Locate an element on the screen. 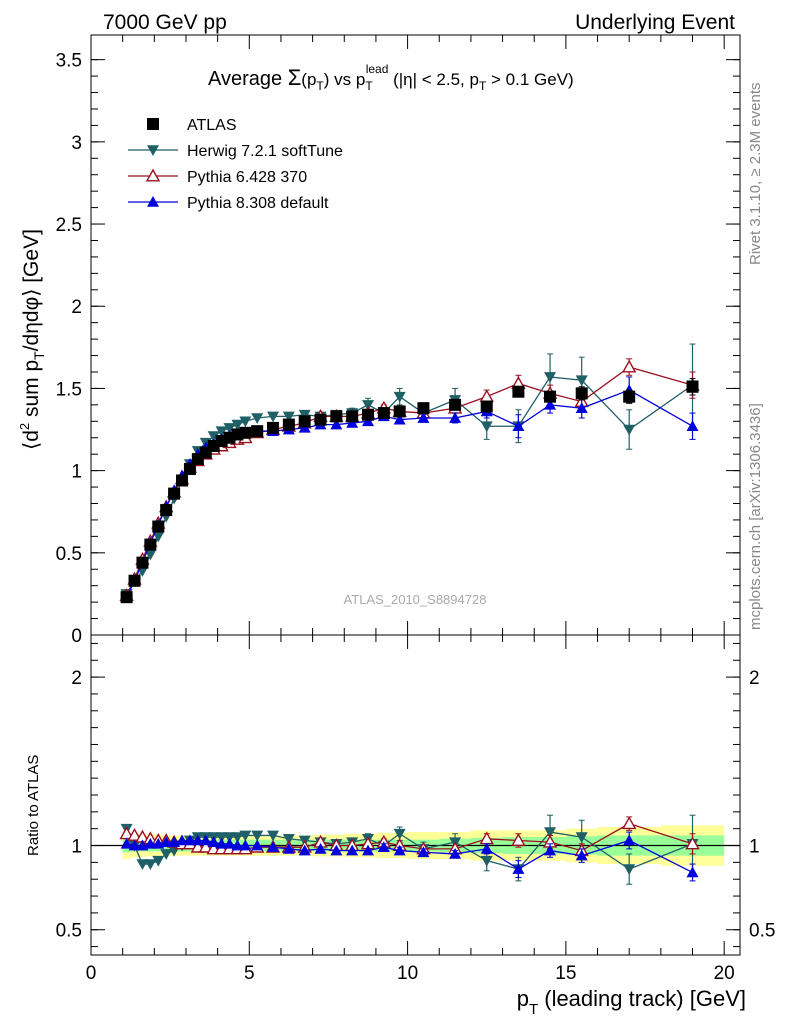 The height and width of the screenshot is (1024, 786). ratio-y-tick-label: 0.5 is located at coordinates (69, 931).